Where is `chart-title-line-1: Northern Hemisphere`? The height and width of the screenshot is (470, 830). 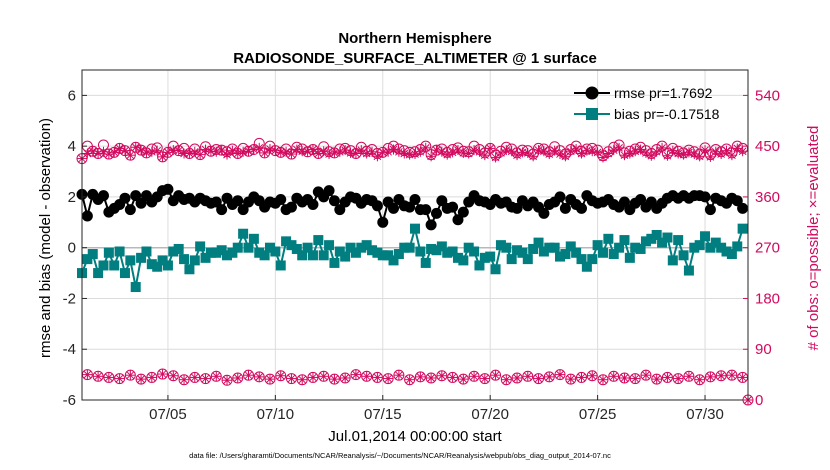 chart-title-line-1: Northern Hemisphere is located at coordinates (414, 38).